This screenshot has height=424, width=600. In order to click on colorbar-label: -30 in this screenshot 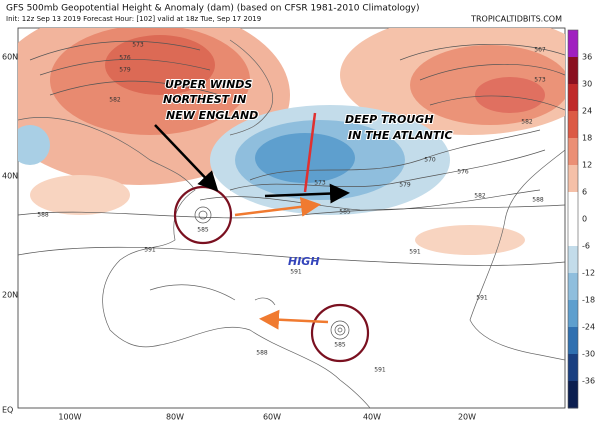, I will do `click(588, 354)`.